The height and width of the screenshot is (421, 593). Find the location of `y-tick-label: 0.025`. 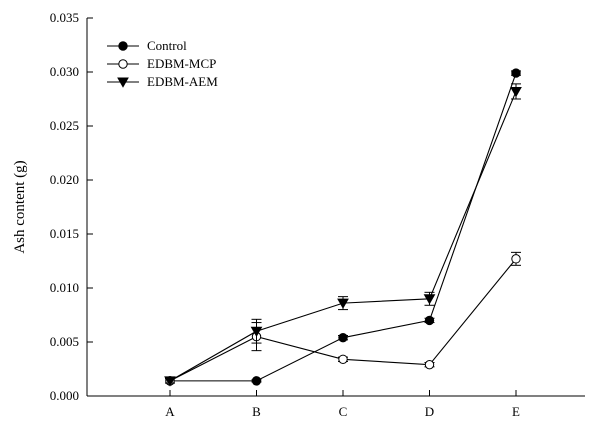

y-tick-label: 0.025 is located at coordinates (64, 125).